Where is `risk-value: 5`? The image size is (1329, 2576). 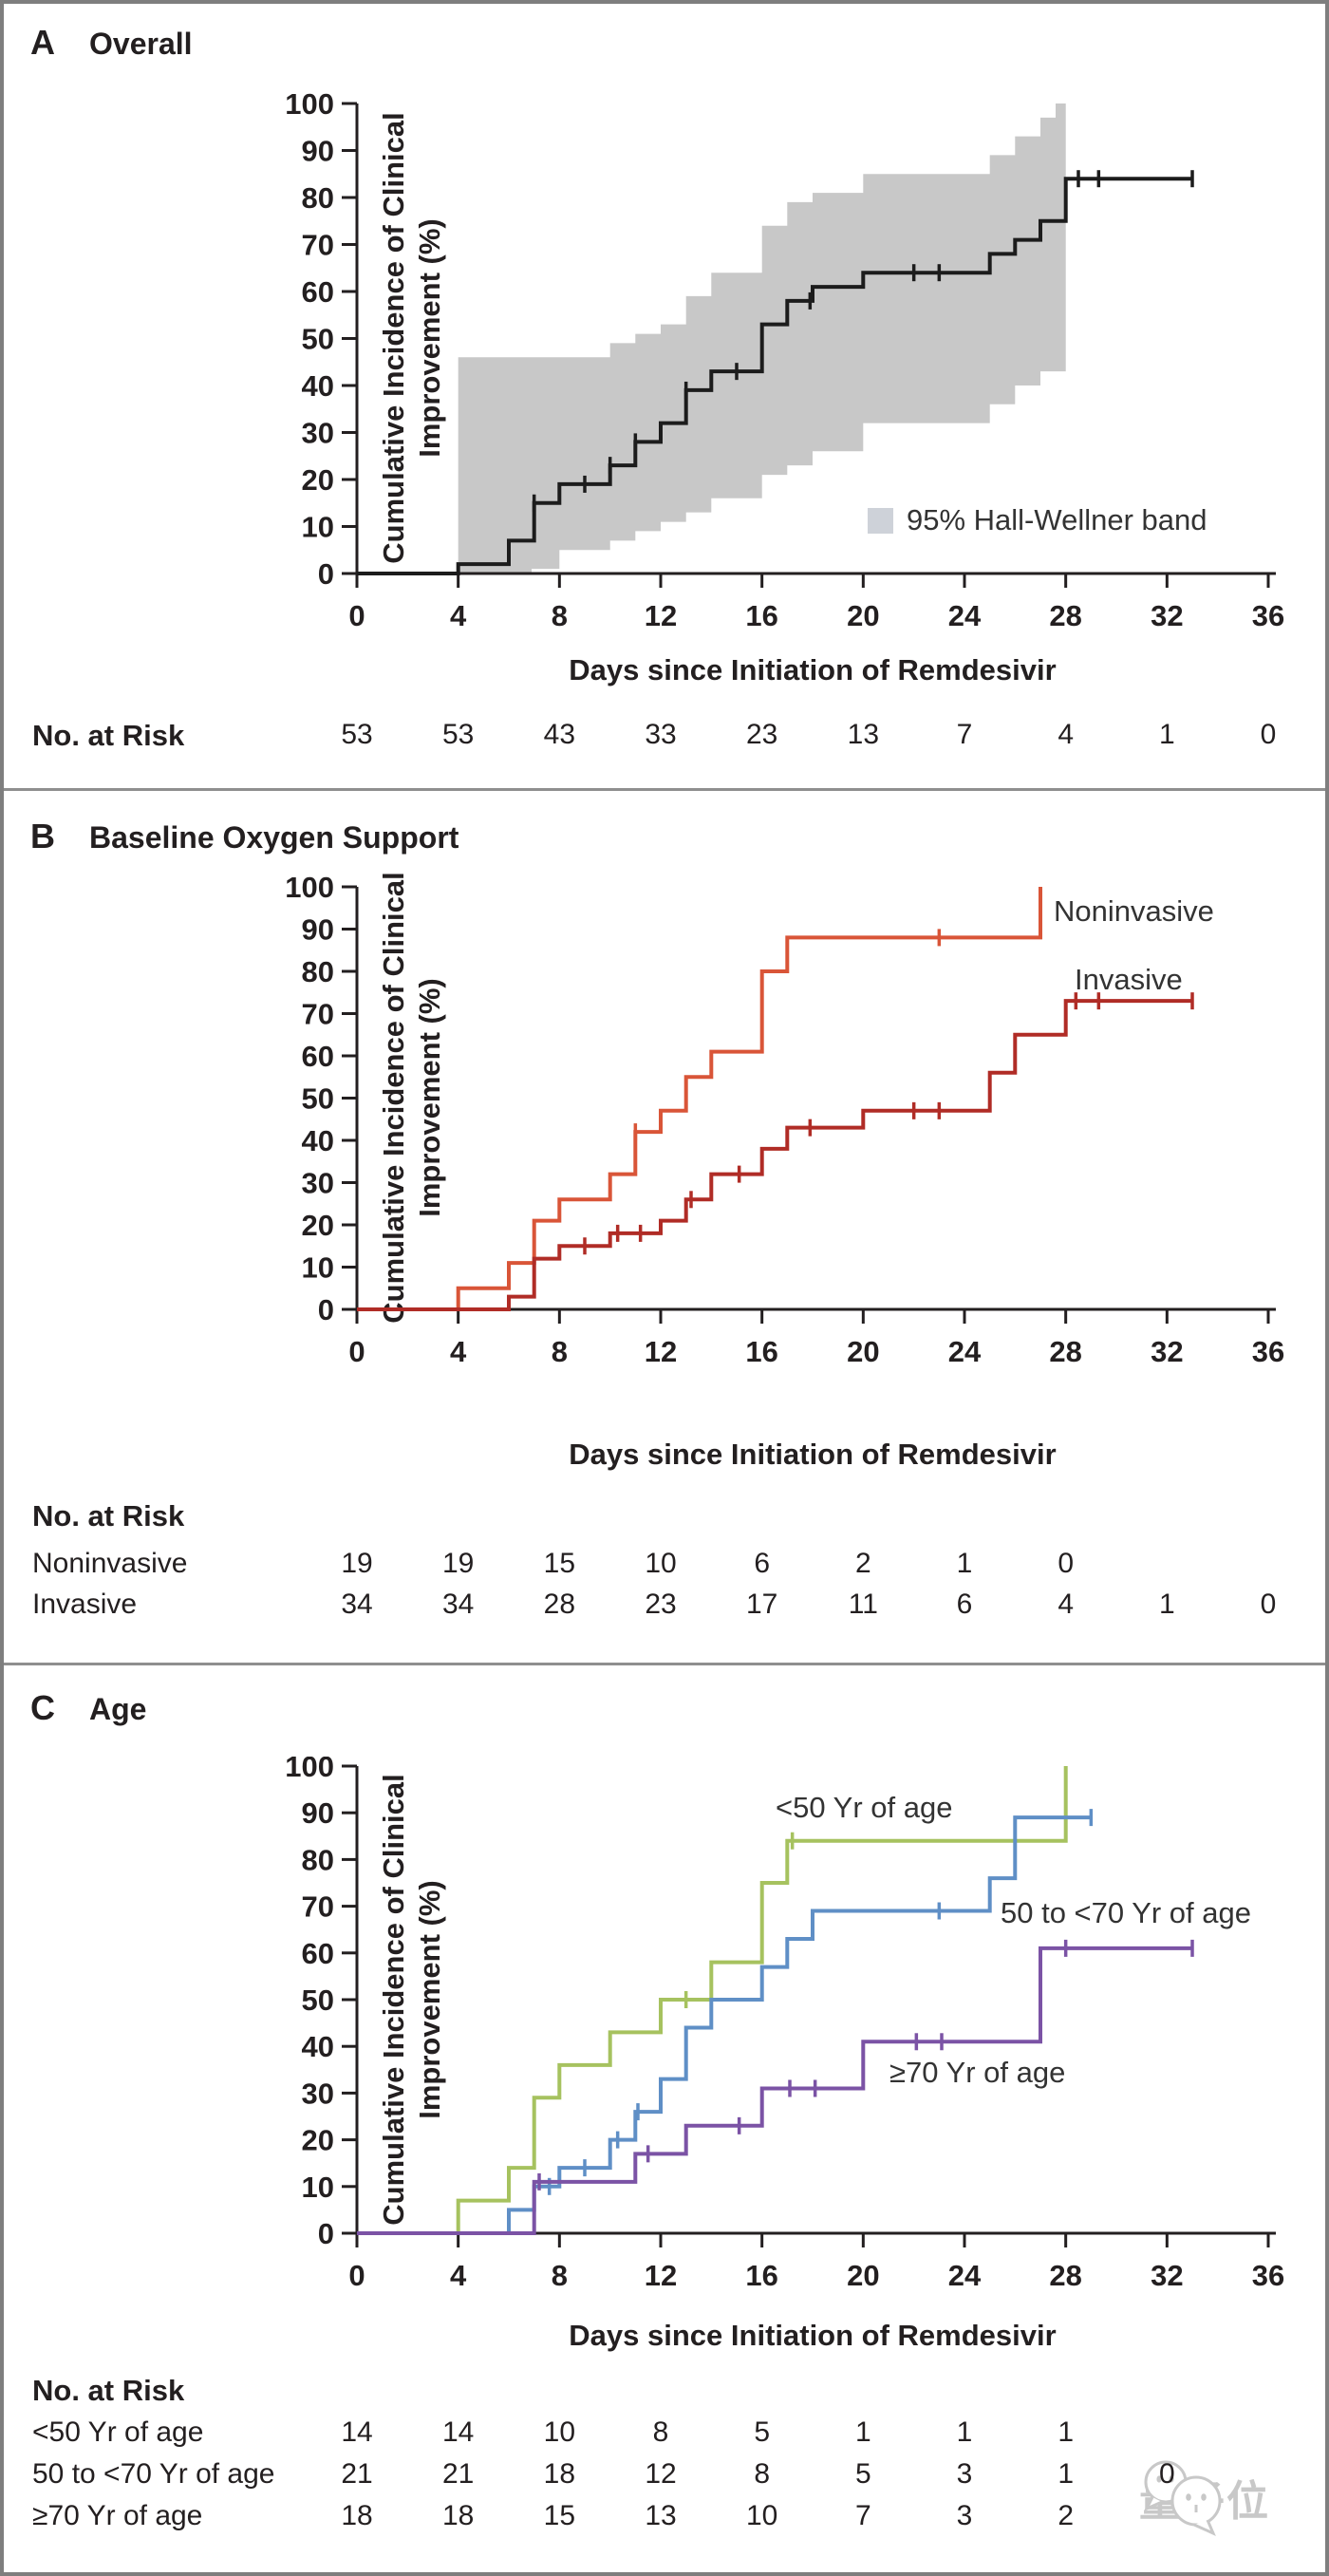 risk-value: 5 is located at coordinates (762, 2432).